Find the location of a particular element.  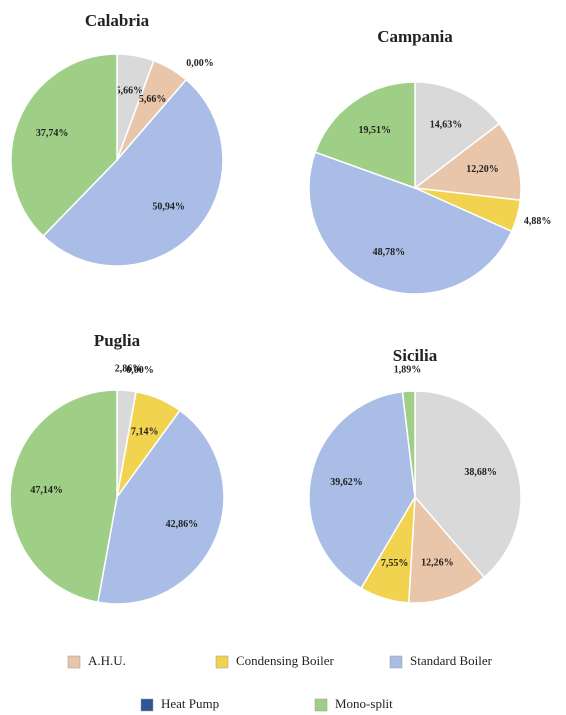

value-label: 14,63% is located at coordinates (446, 125).